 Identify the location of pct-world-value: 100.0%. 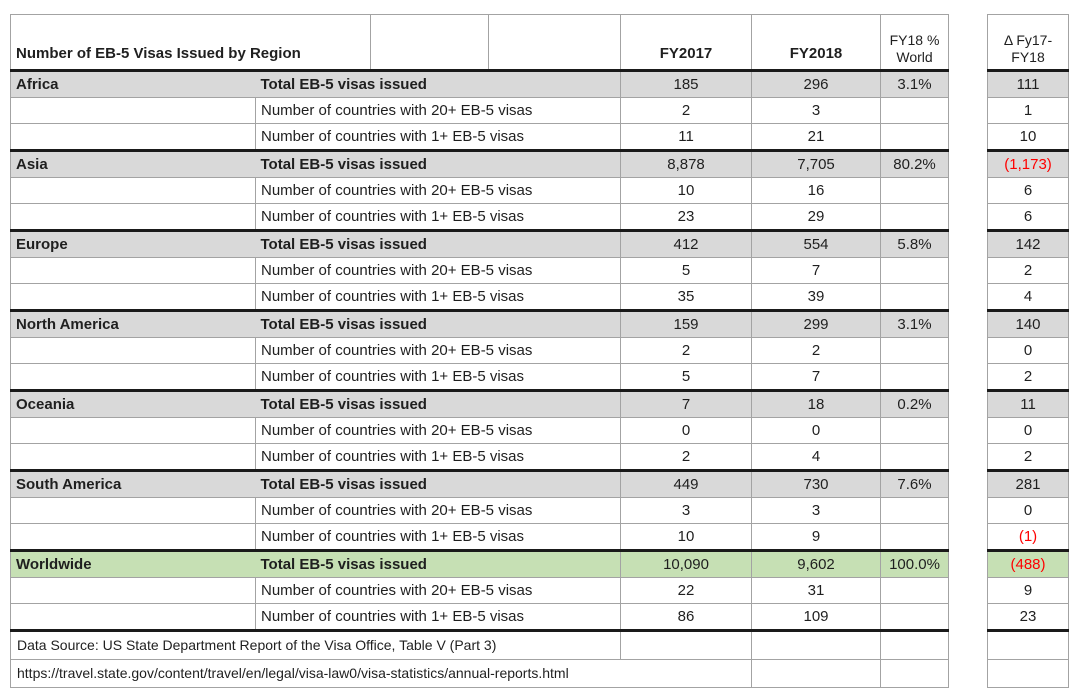
(914, 563).